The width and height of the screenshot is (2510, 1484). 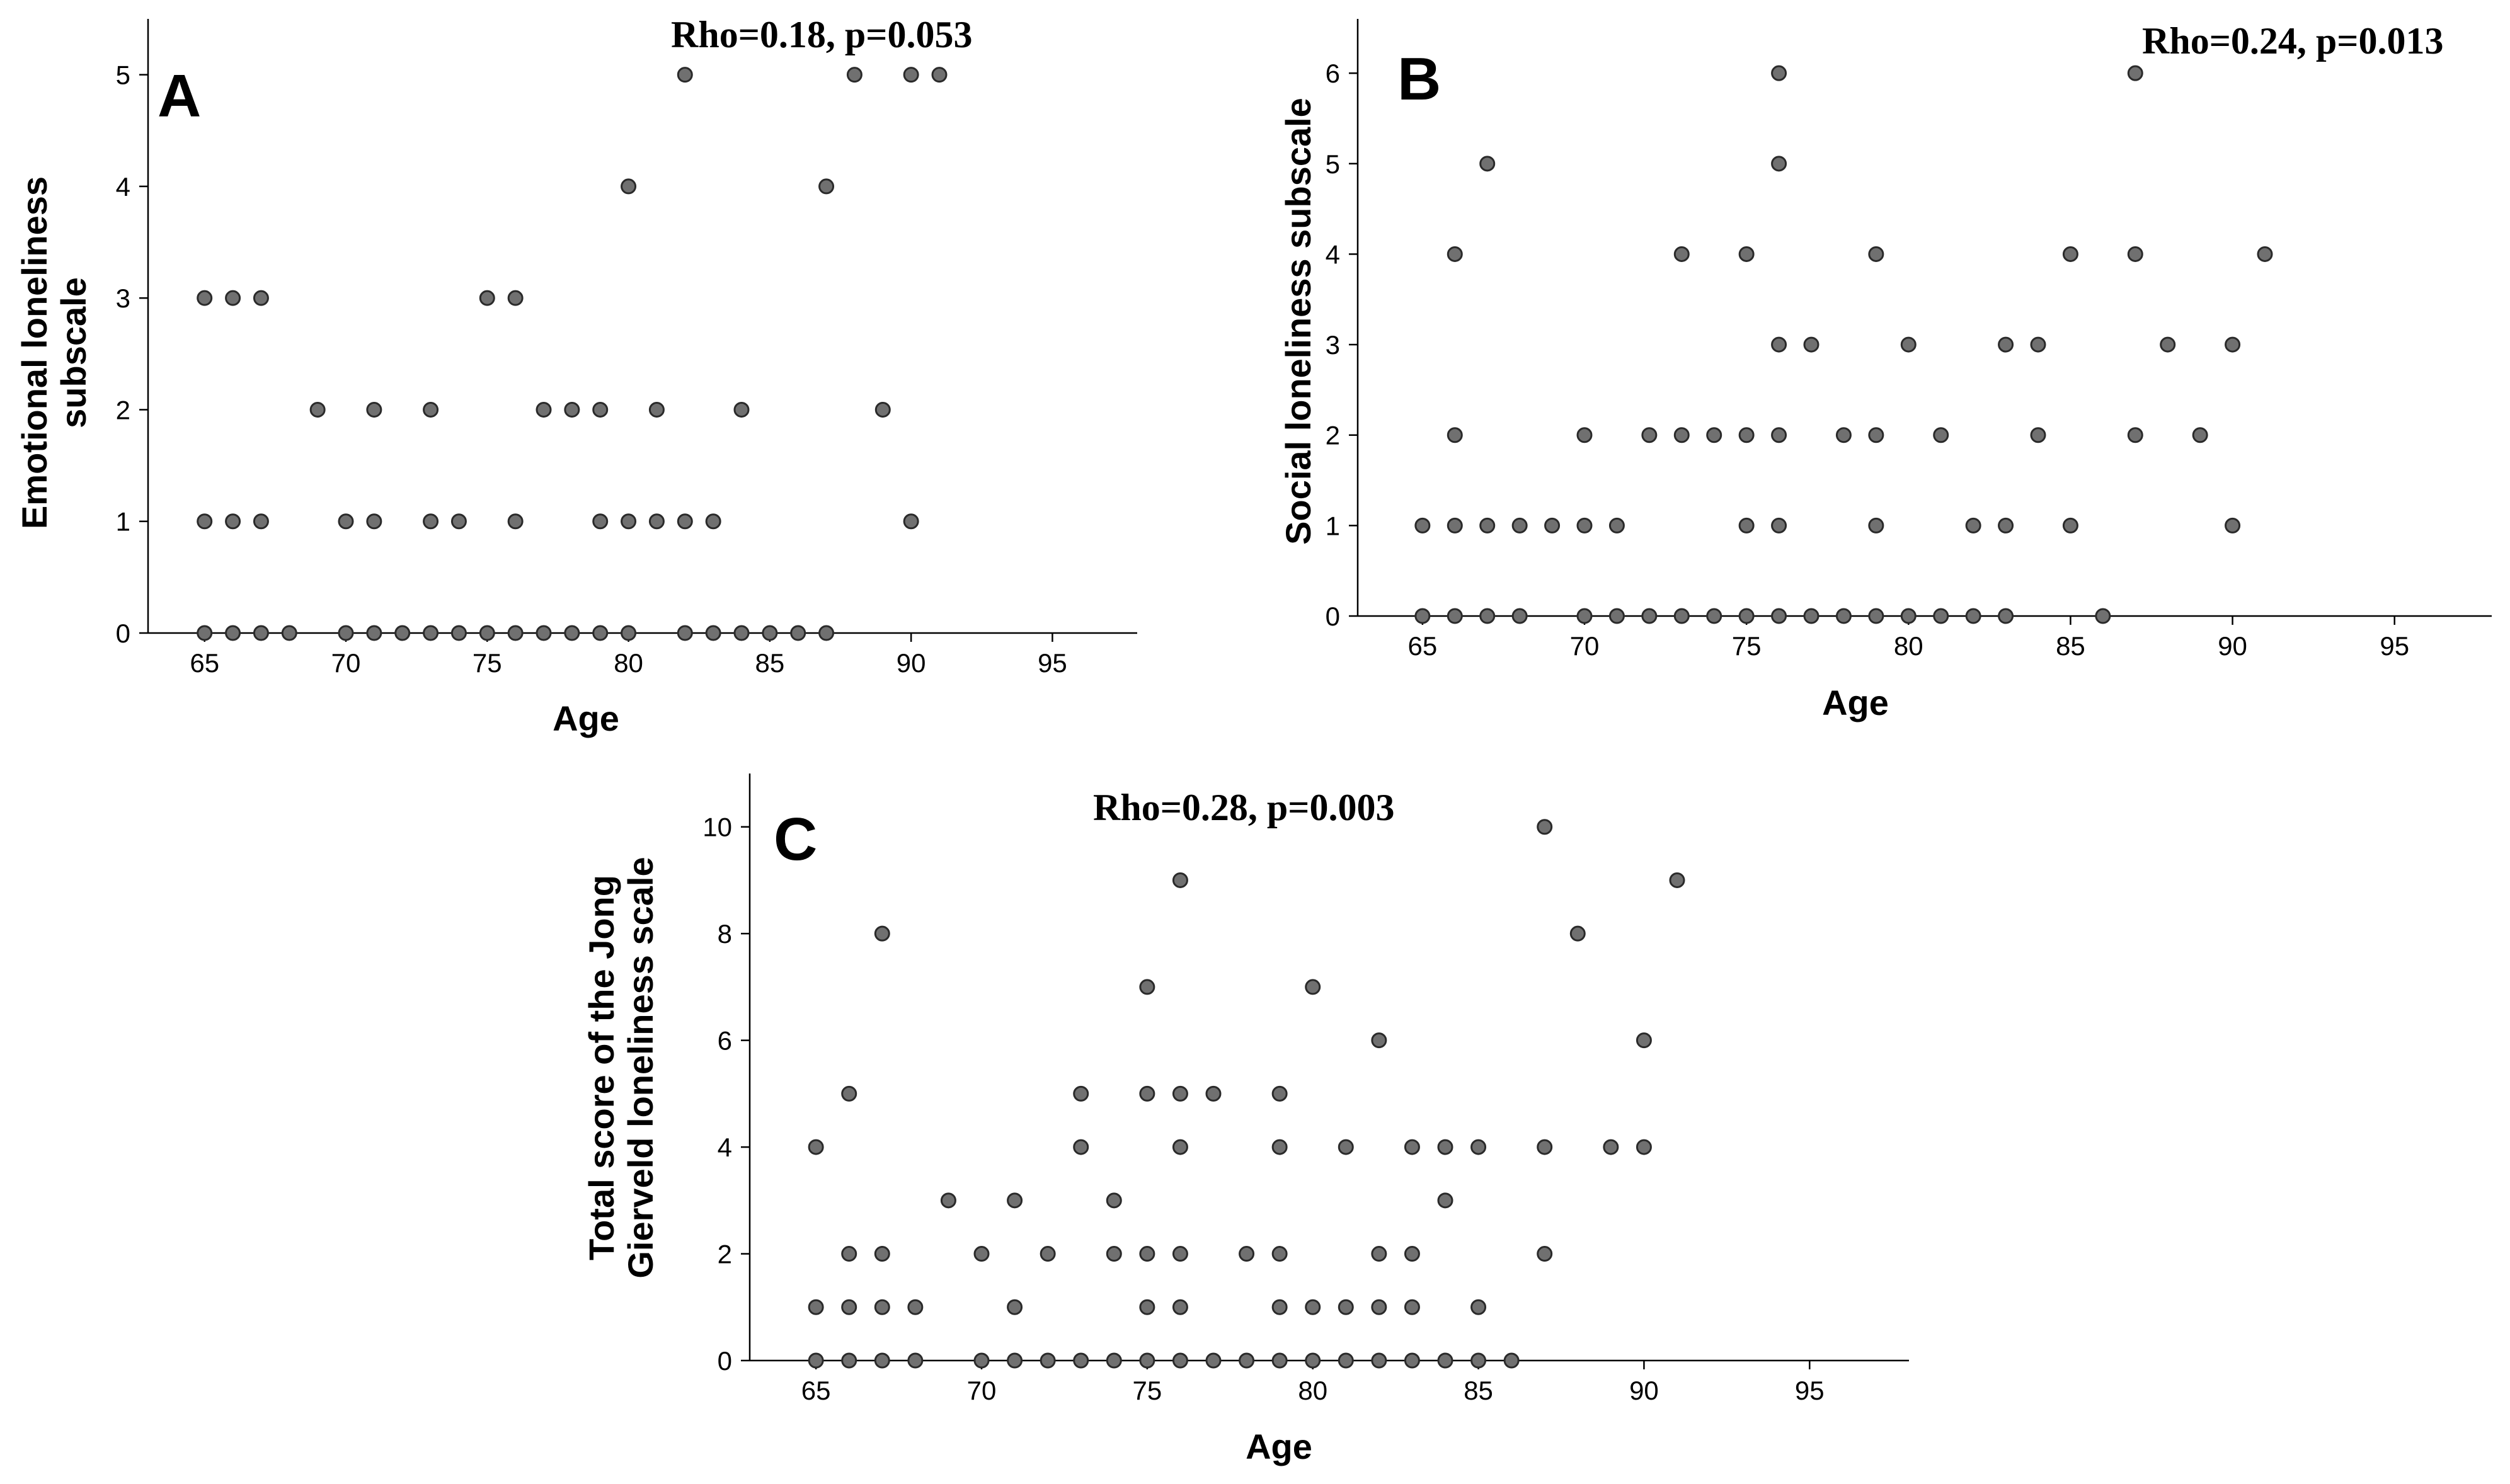 What do you see at coordinates (1333, 254) in the screenshot?
I see `panel-b-y-tick-label: 4` at bounding box center [1333, 254].